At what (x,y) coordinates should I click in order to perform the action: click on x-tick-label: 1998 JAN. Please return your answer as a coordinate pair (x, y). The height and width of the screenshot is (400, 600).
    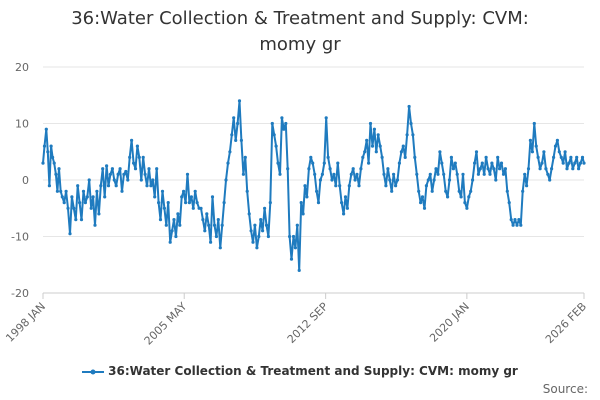
    Looking at the image, I should click on (25, 322).